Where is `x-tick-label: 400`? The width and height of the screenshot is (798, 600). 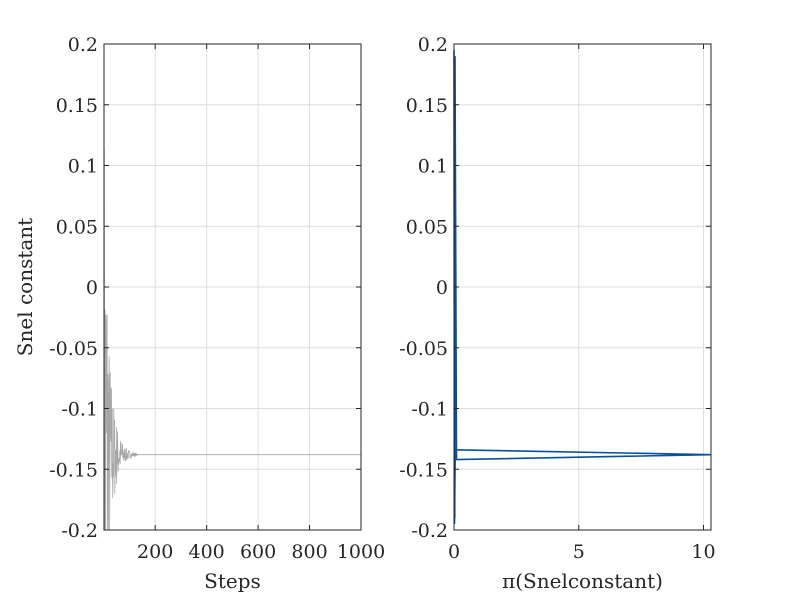 x-tick-label: 400 is located at coordinates (207, 552).